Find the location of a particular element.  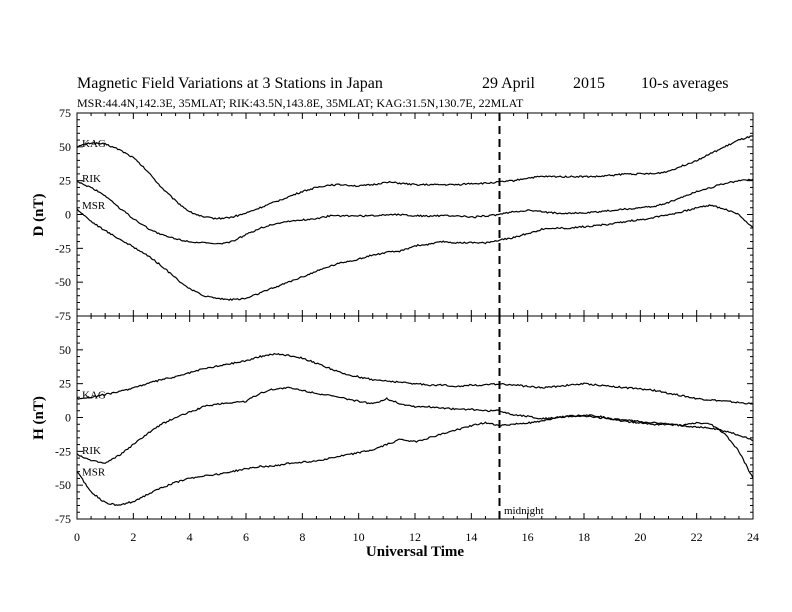

series-line-rik-d is located at coordinates (415, 211).